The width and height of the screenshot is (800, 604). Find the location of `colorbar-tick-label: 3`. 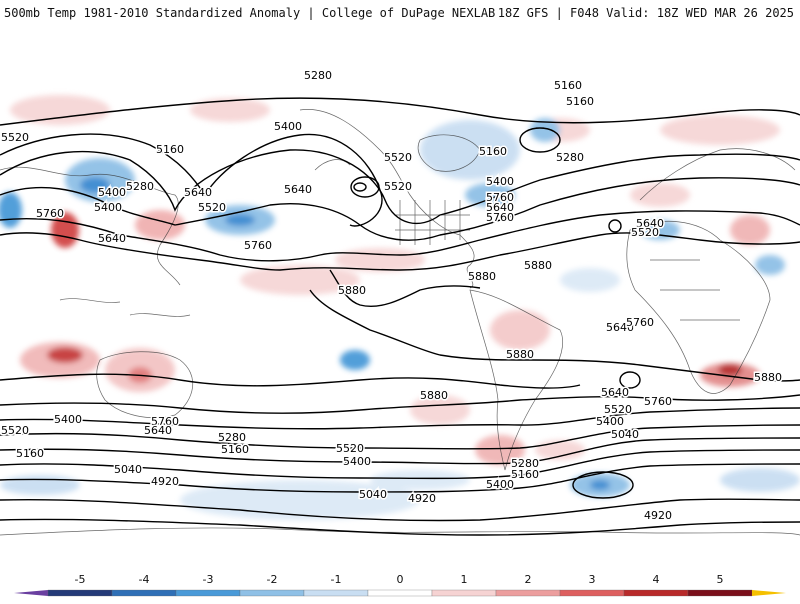

colorbar-tick-label: 3 is located at coordinates (592, 579).